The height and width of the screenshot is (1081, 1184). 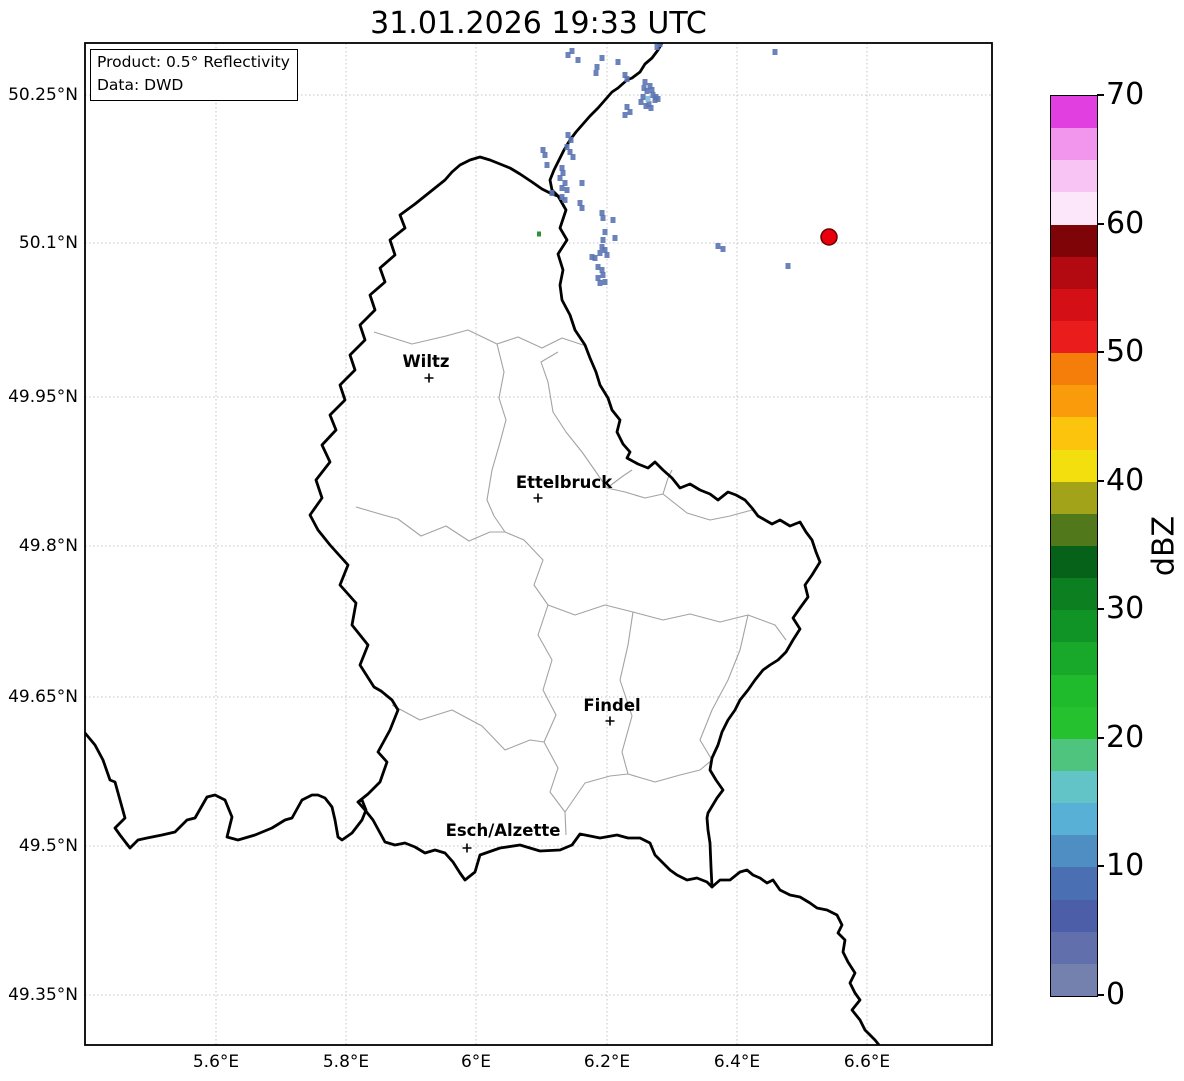 What do you see at coordinates (216, 1062) in the screenshot?
I see `lon-tick-label: 5.6°E` at bounding box center [216, 1062].